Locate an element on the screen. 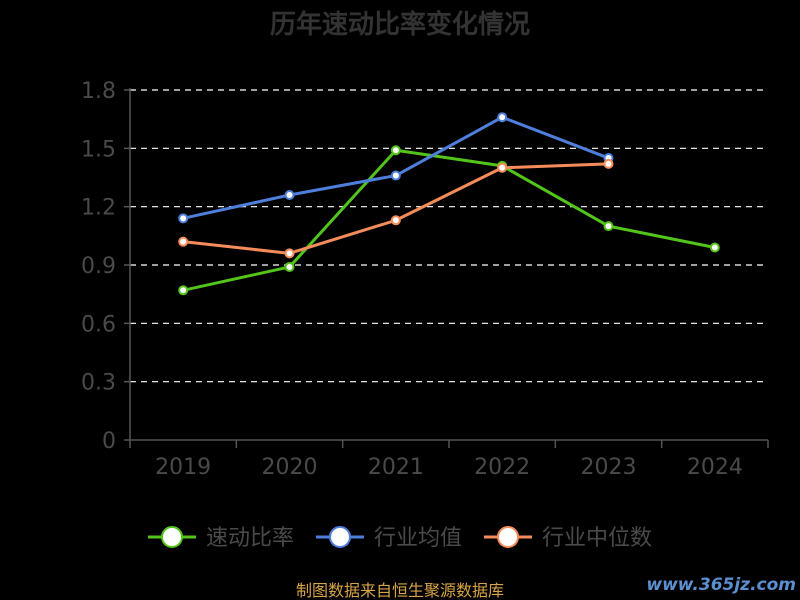 The image size is (800, 600). x-tick-label: 2024 is located at coordinates (715, 467).